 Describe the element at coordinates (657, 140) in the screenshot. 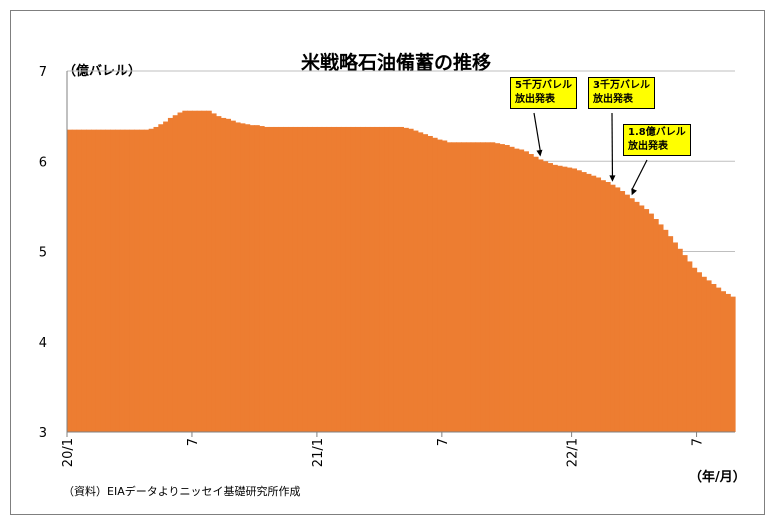

I see `annotation-callout: 1.8億バレル 放出発表` at that location.